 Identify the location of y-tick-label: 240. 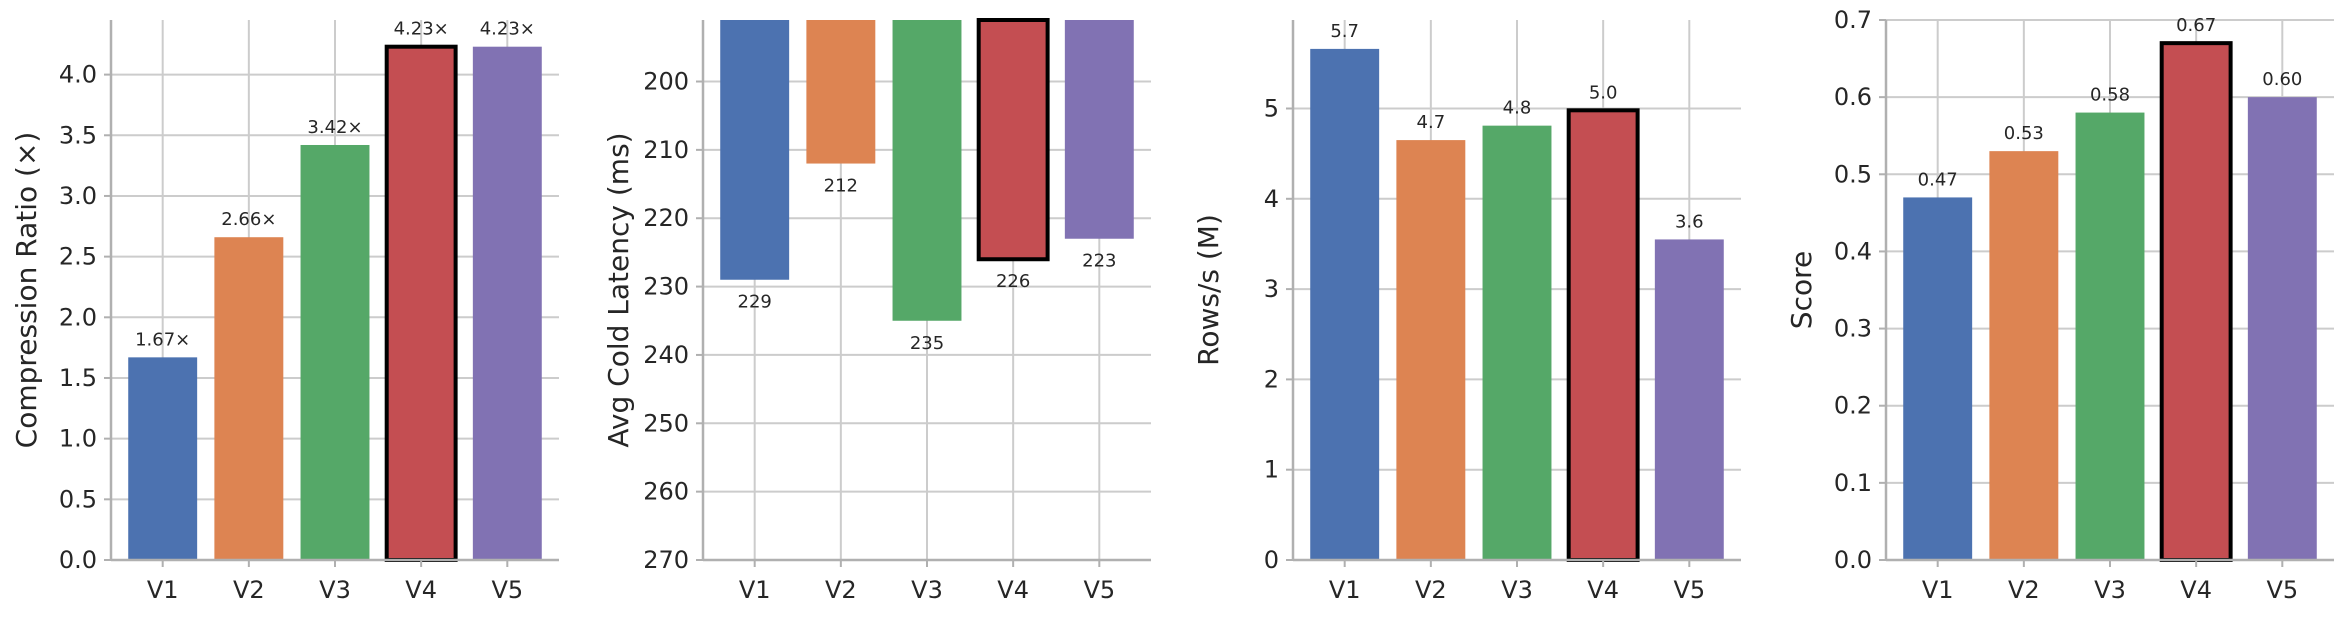
(666, 355).